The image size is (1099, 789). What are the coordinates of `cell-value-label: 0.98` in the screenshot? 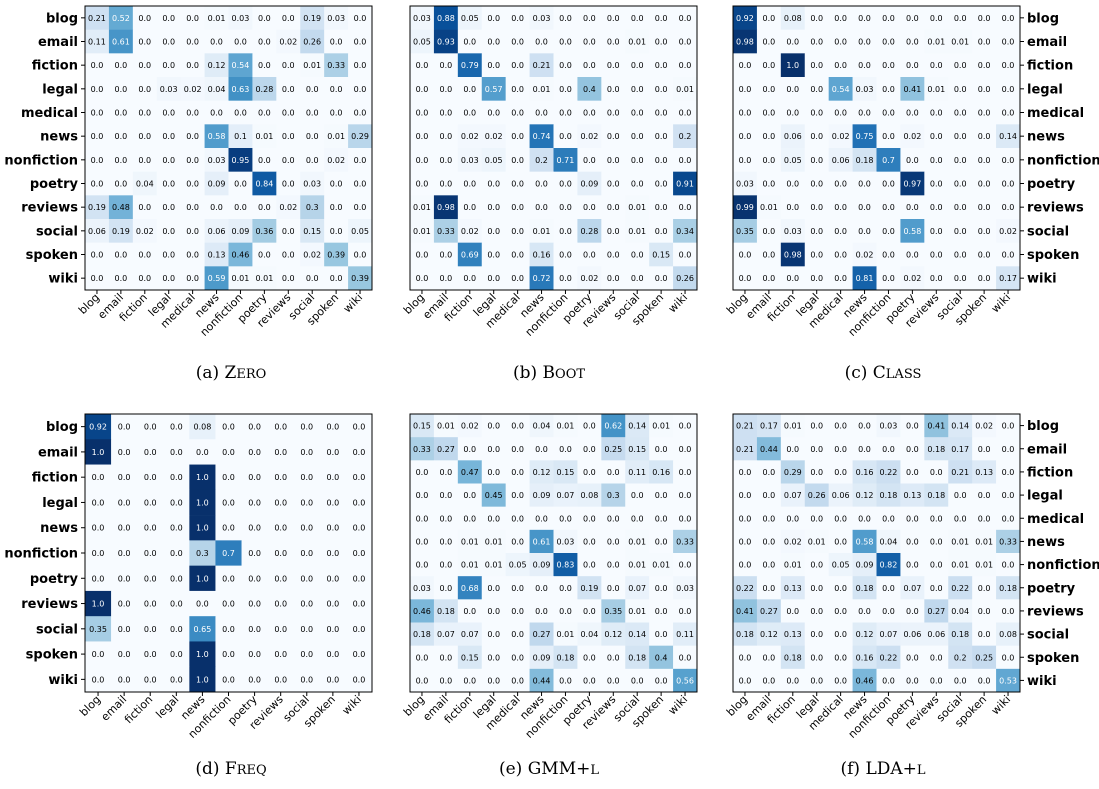 It's located at (793, 255).